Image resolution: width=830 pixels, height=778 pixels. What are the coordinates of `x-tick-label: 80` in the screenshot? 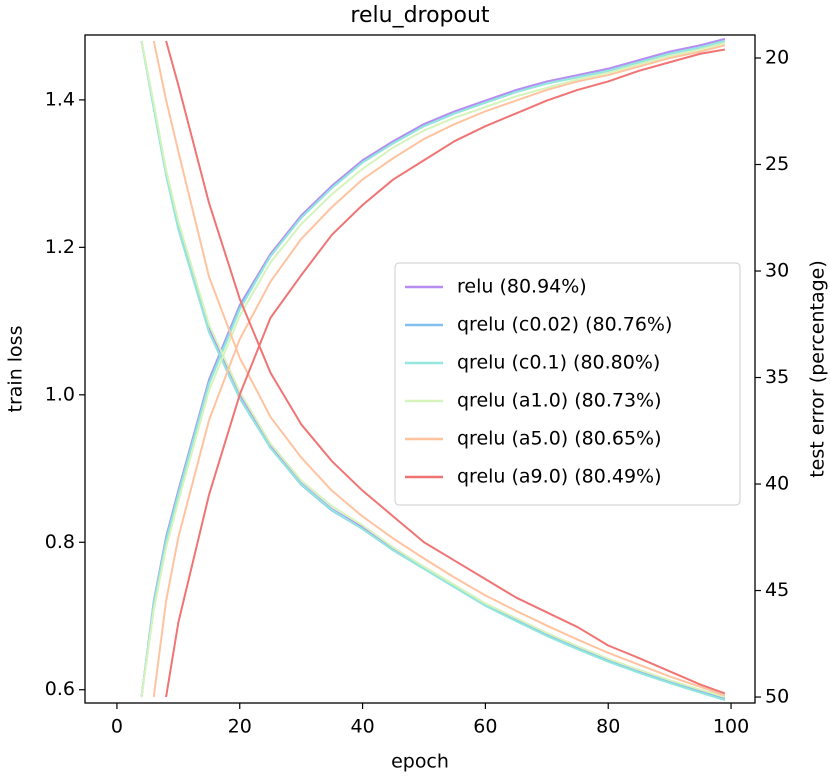 It's located at (608, 727).